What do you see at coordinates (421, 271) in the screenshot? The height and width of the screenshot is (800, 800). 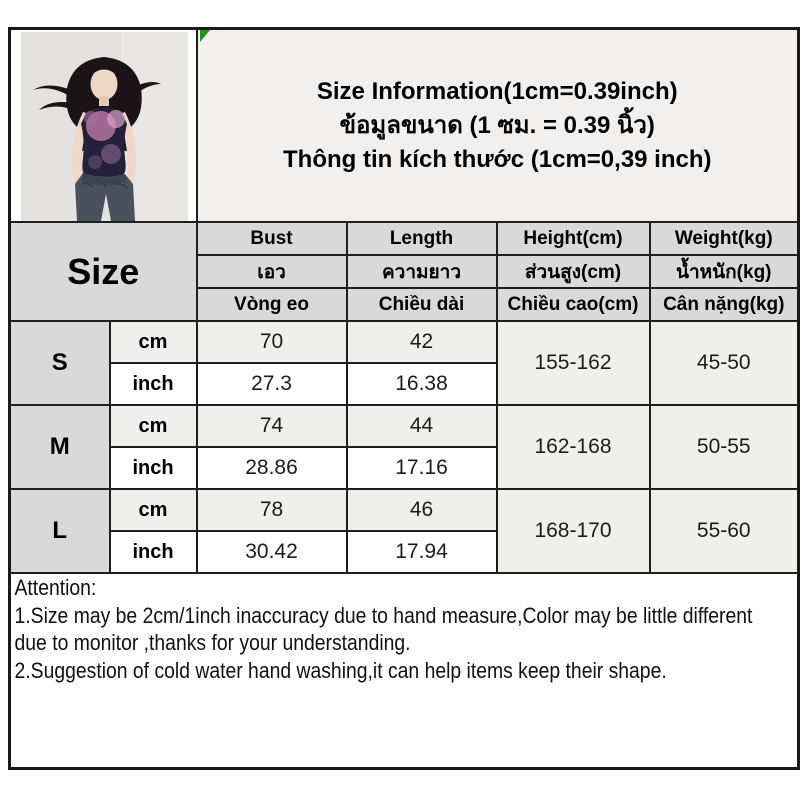 I see `col-length-th: ความยาว` at bounding box center [421, 271].